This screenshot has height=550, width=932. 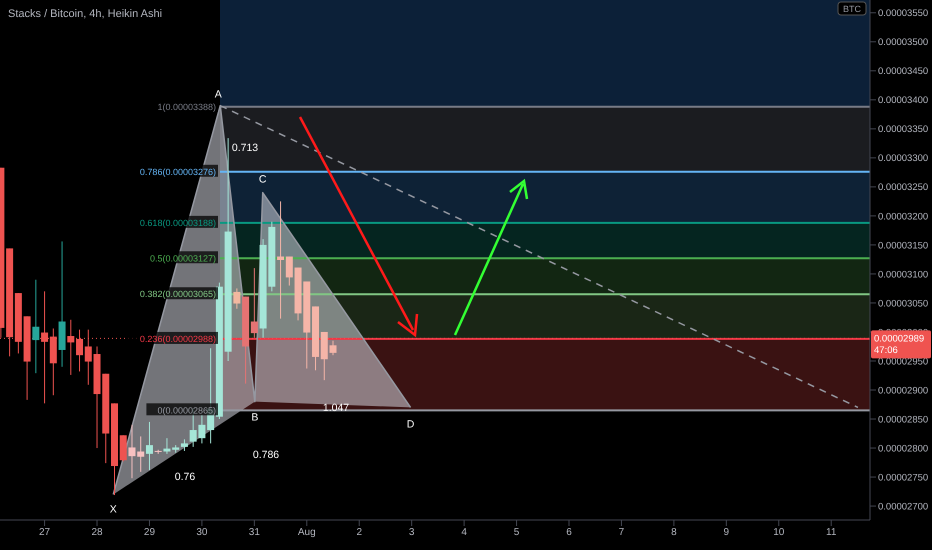 What do you see at coordinates (254, 532) in the screenshot?
I see `x-tick-label: 31` at bounding box center [254, 532].